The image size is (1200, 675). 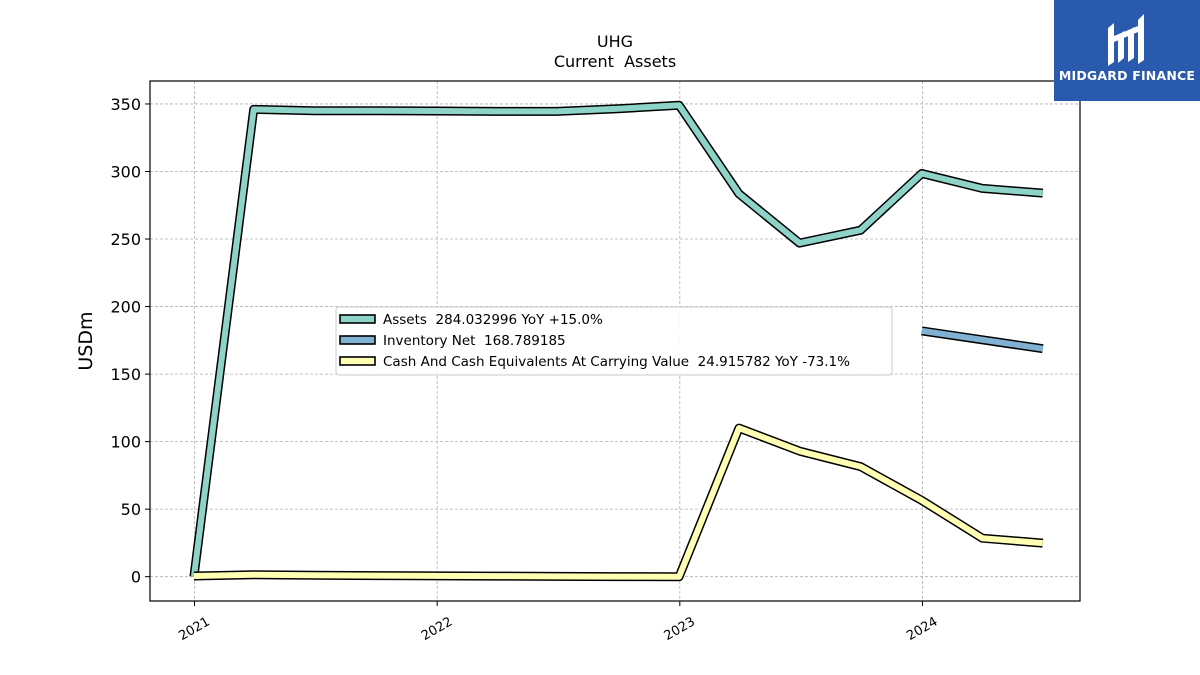 I want to click on y-tick-label: 200, so click(x=125, y=307).